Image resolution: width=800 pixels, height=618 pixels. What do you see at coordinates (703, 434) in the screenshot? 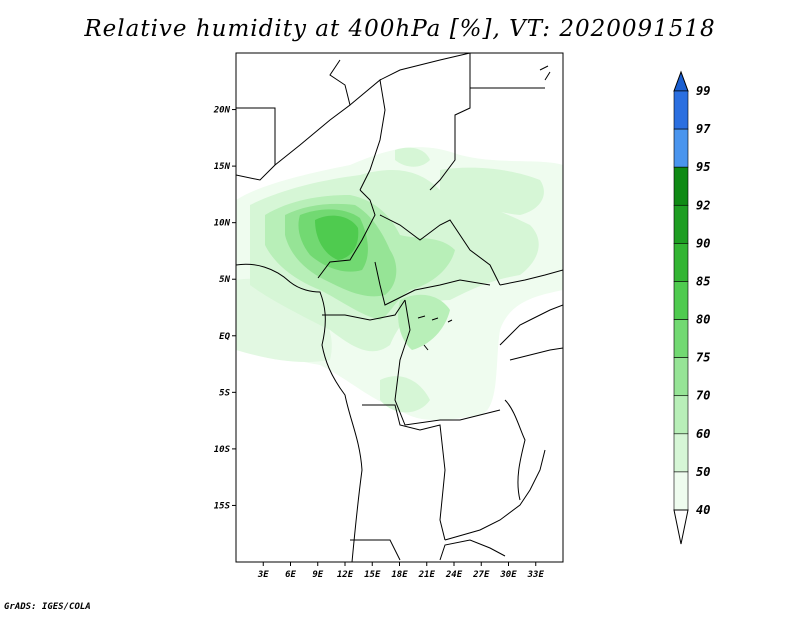
I see `colorbar-label: 60` at bounding box center [703, 434].